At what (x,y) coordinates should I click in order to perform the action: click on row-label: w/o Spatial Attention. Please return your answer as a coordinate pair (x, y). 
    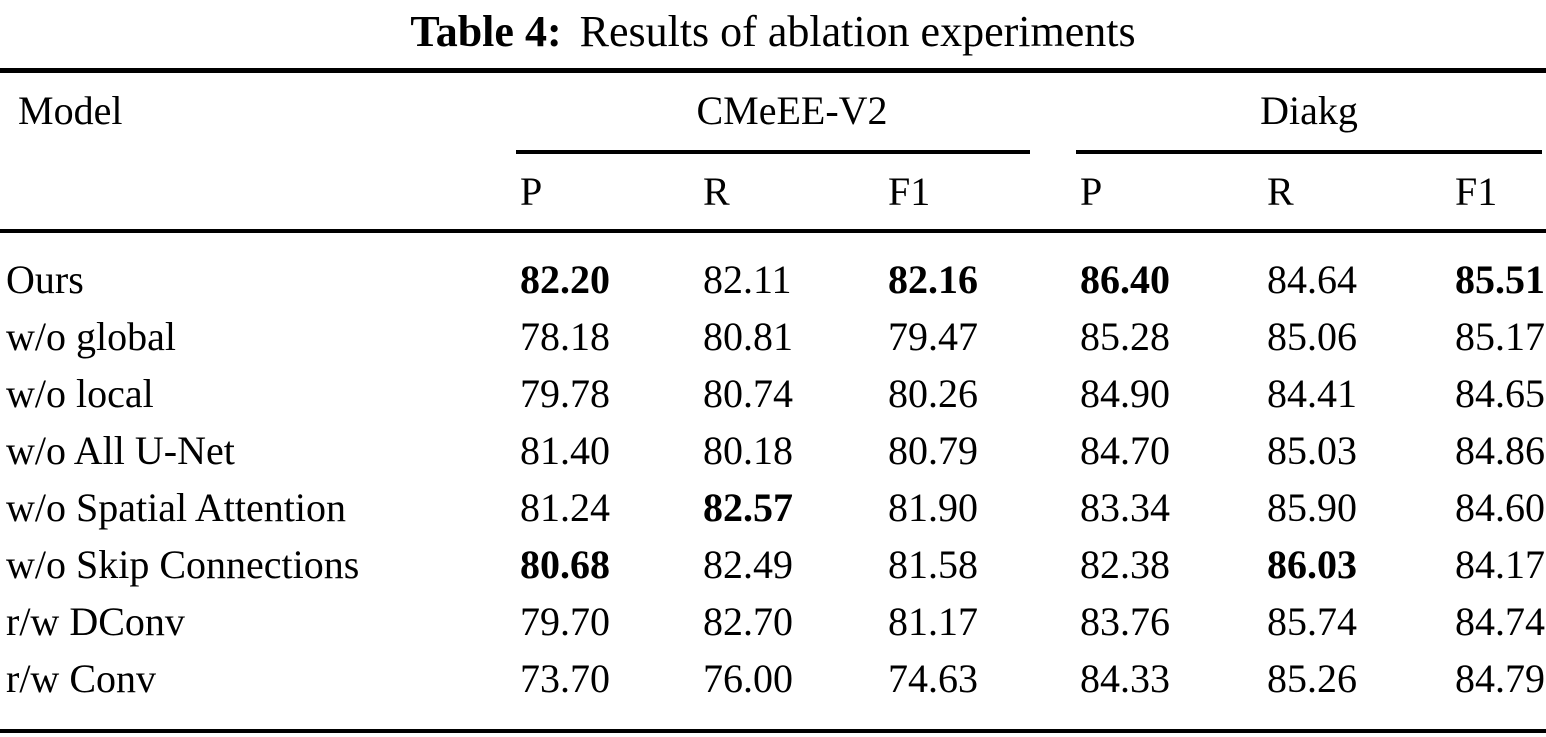
    Looking at the image, I should click on (176, 507).